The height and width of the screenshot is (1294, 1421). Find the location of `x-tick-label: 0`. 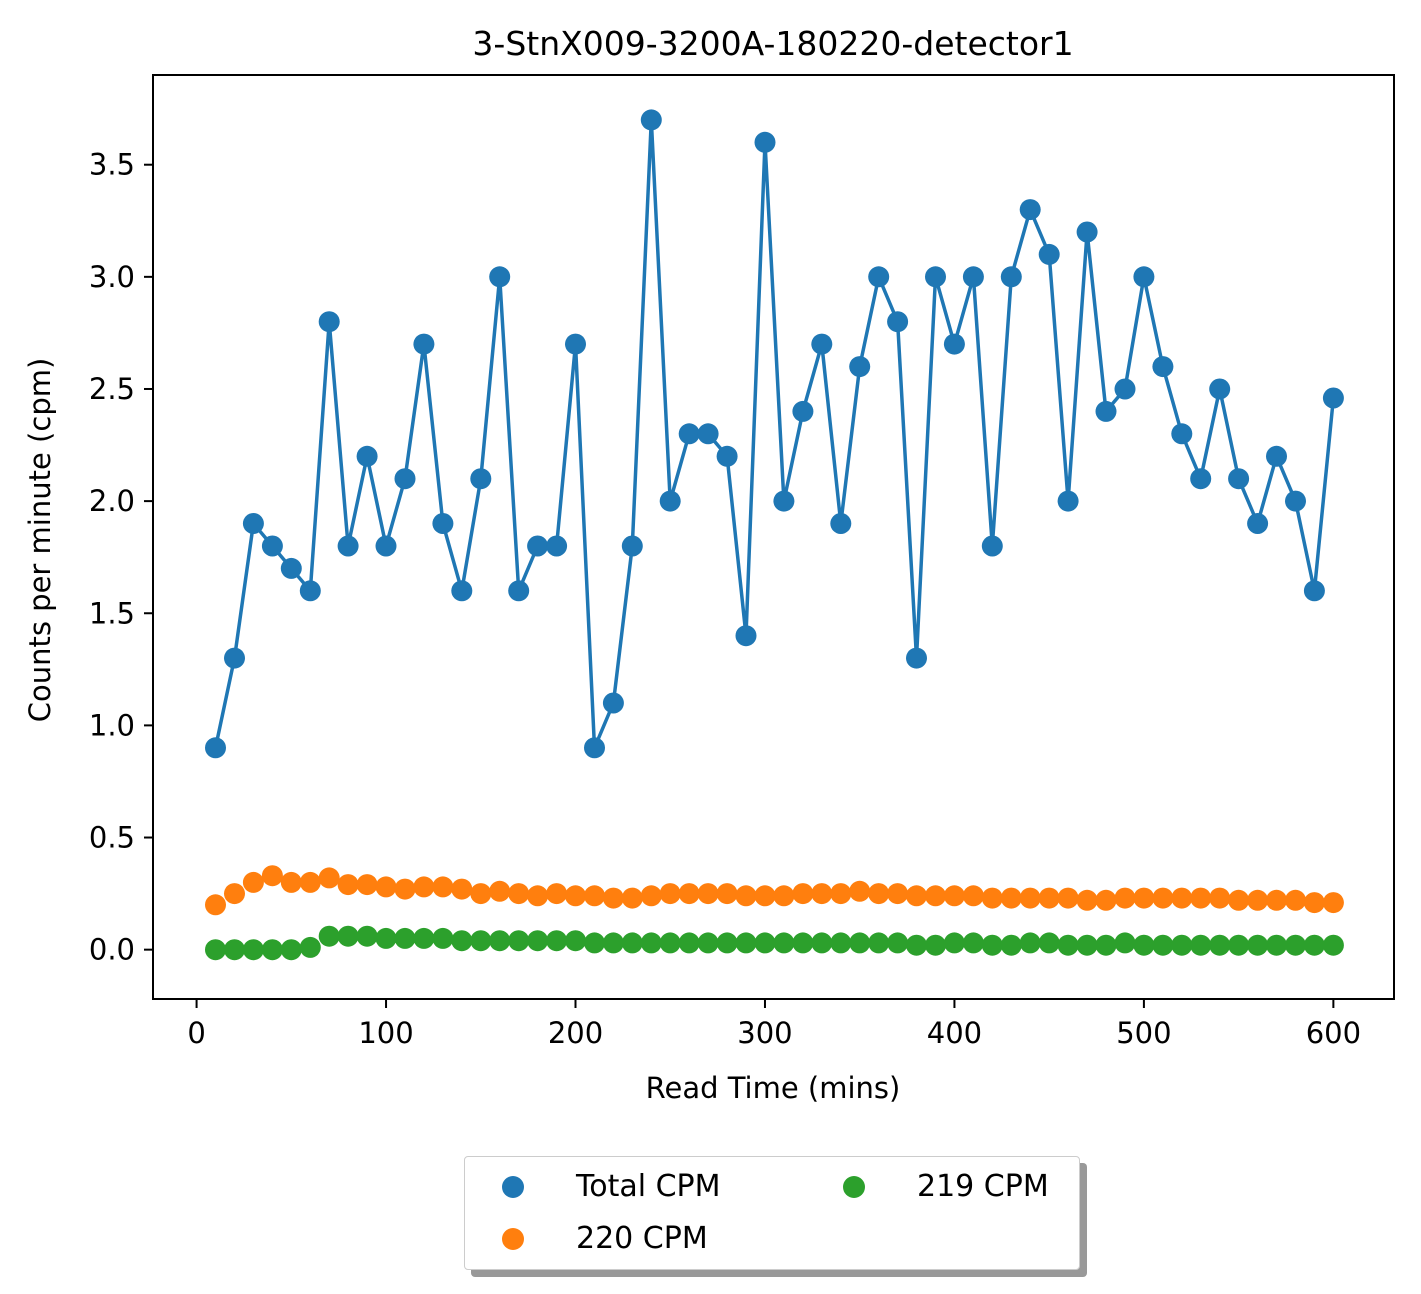

x-tick-label: 0 is located at coordinates (196, 1033).